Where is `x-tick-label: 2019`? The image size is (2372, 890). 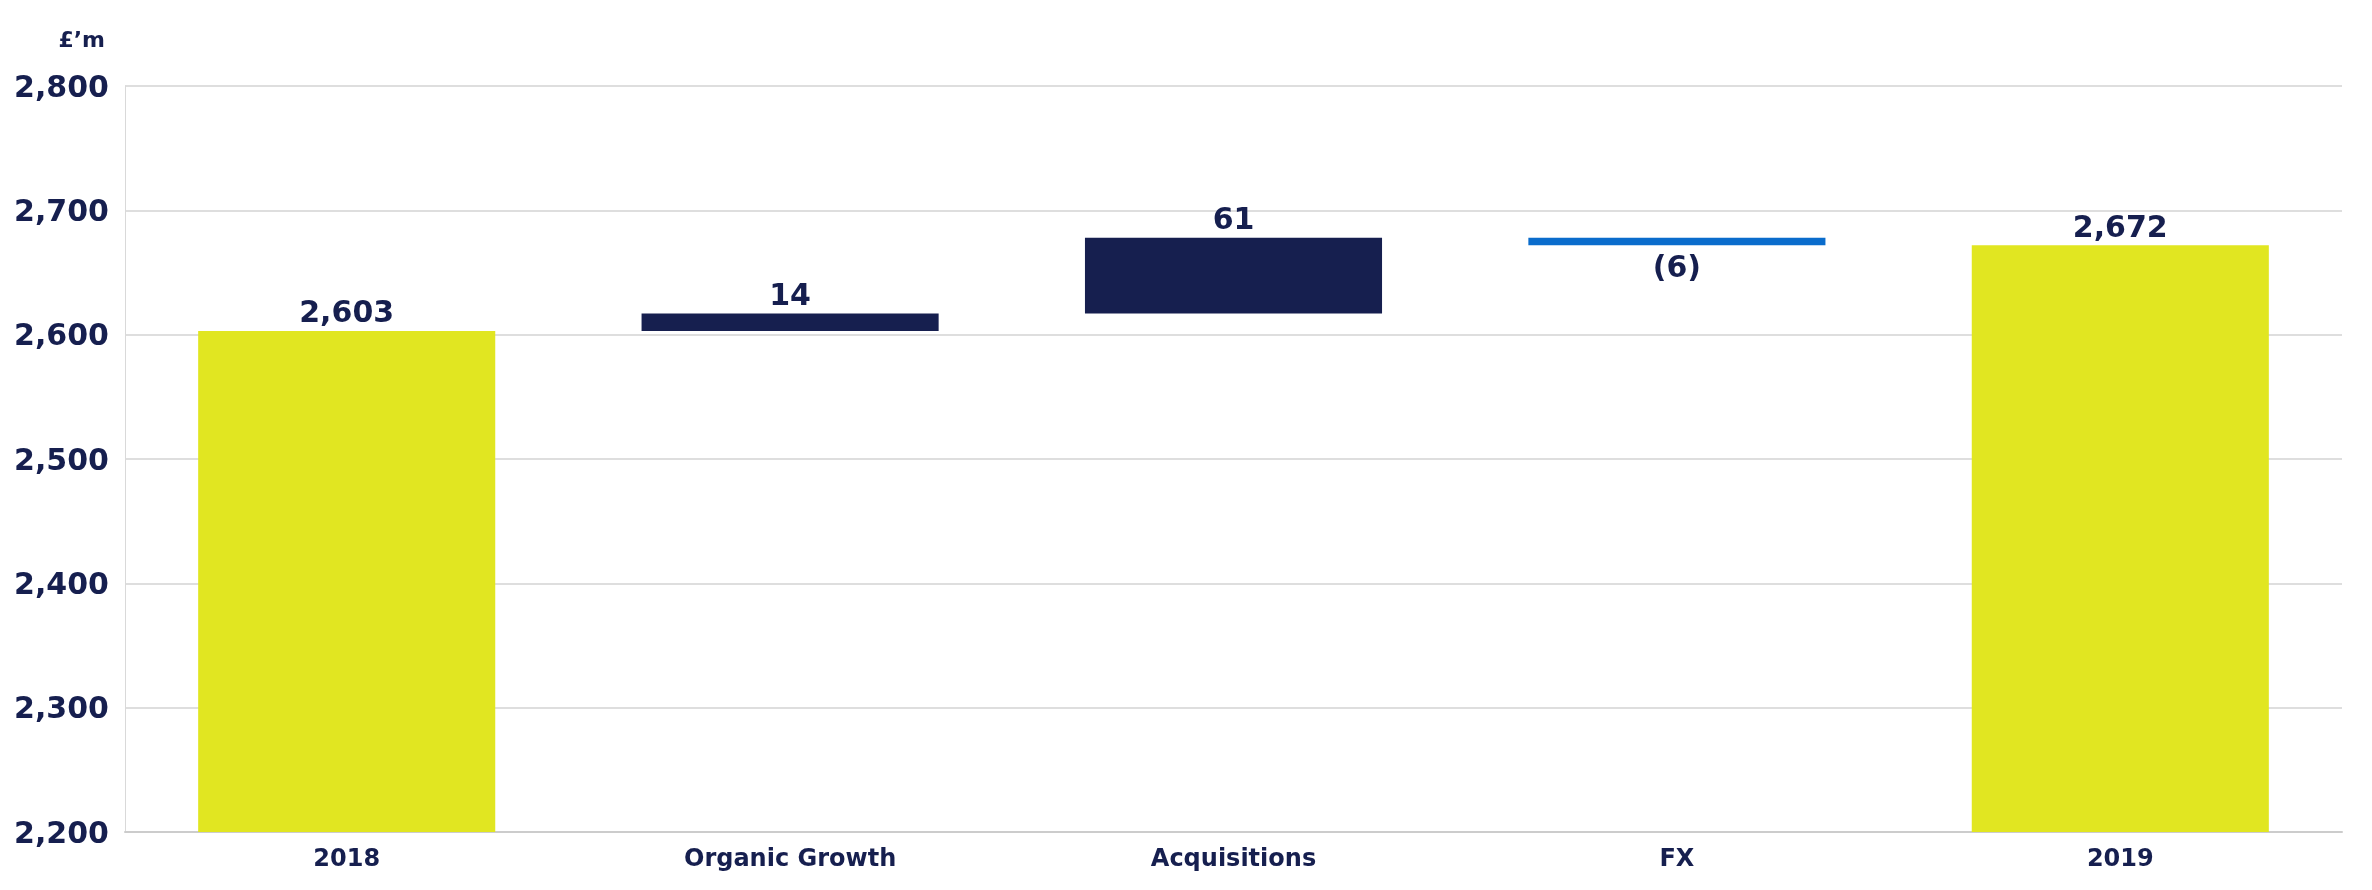
x-tick-label: 2019 is located at coordinates (2120, 858).